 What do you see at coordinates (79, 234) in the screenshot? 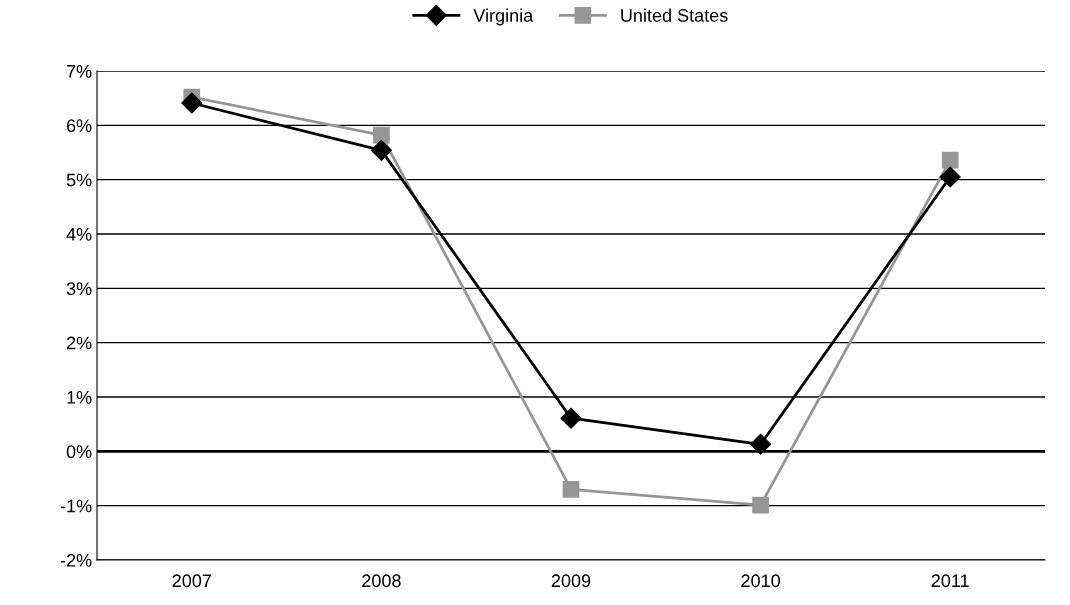
I see `y-tick-label: 4%` at bounding box center [79, 234].